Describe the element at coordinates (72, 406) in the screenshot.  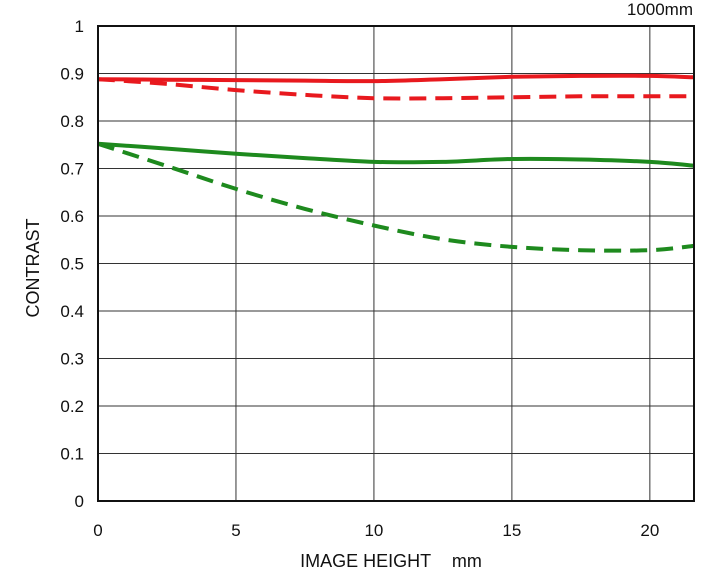
I see `y-tick-label: 0.2` at that location.